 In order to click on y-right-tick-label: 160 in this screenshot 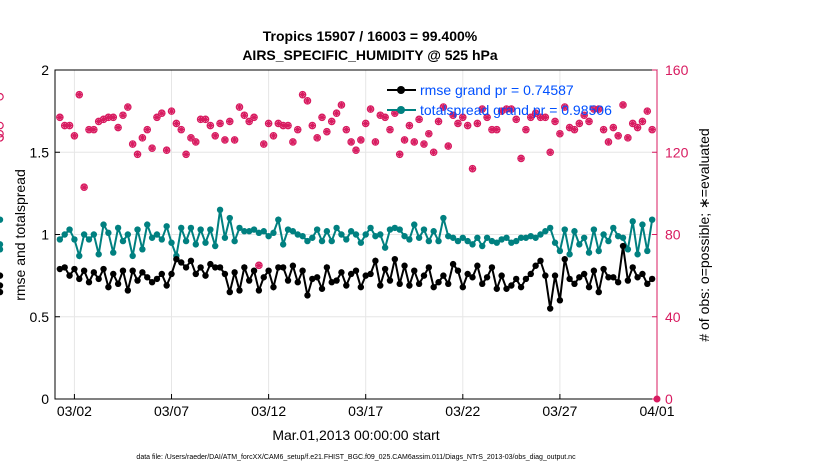, I will do `click(677, 70)`.